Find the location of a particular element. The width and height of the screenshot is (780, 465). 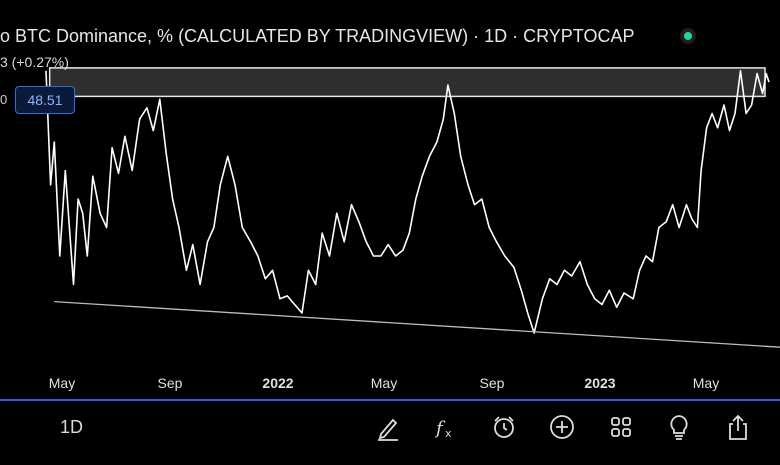

toolbar-divider is located at coordinates (390, 400).